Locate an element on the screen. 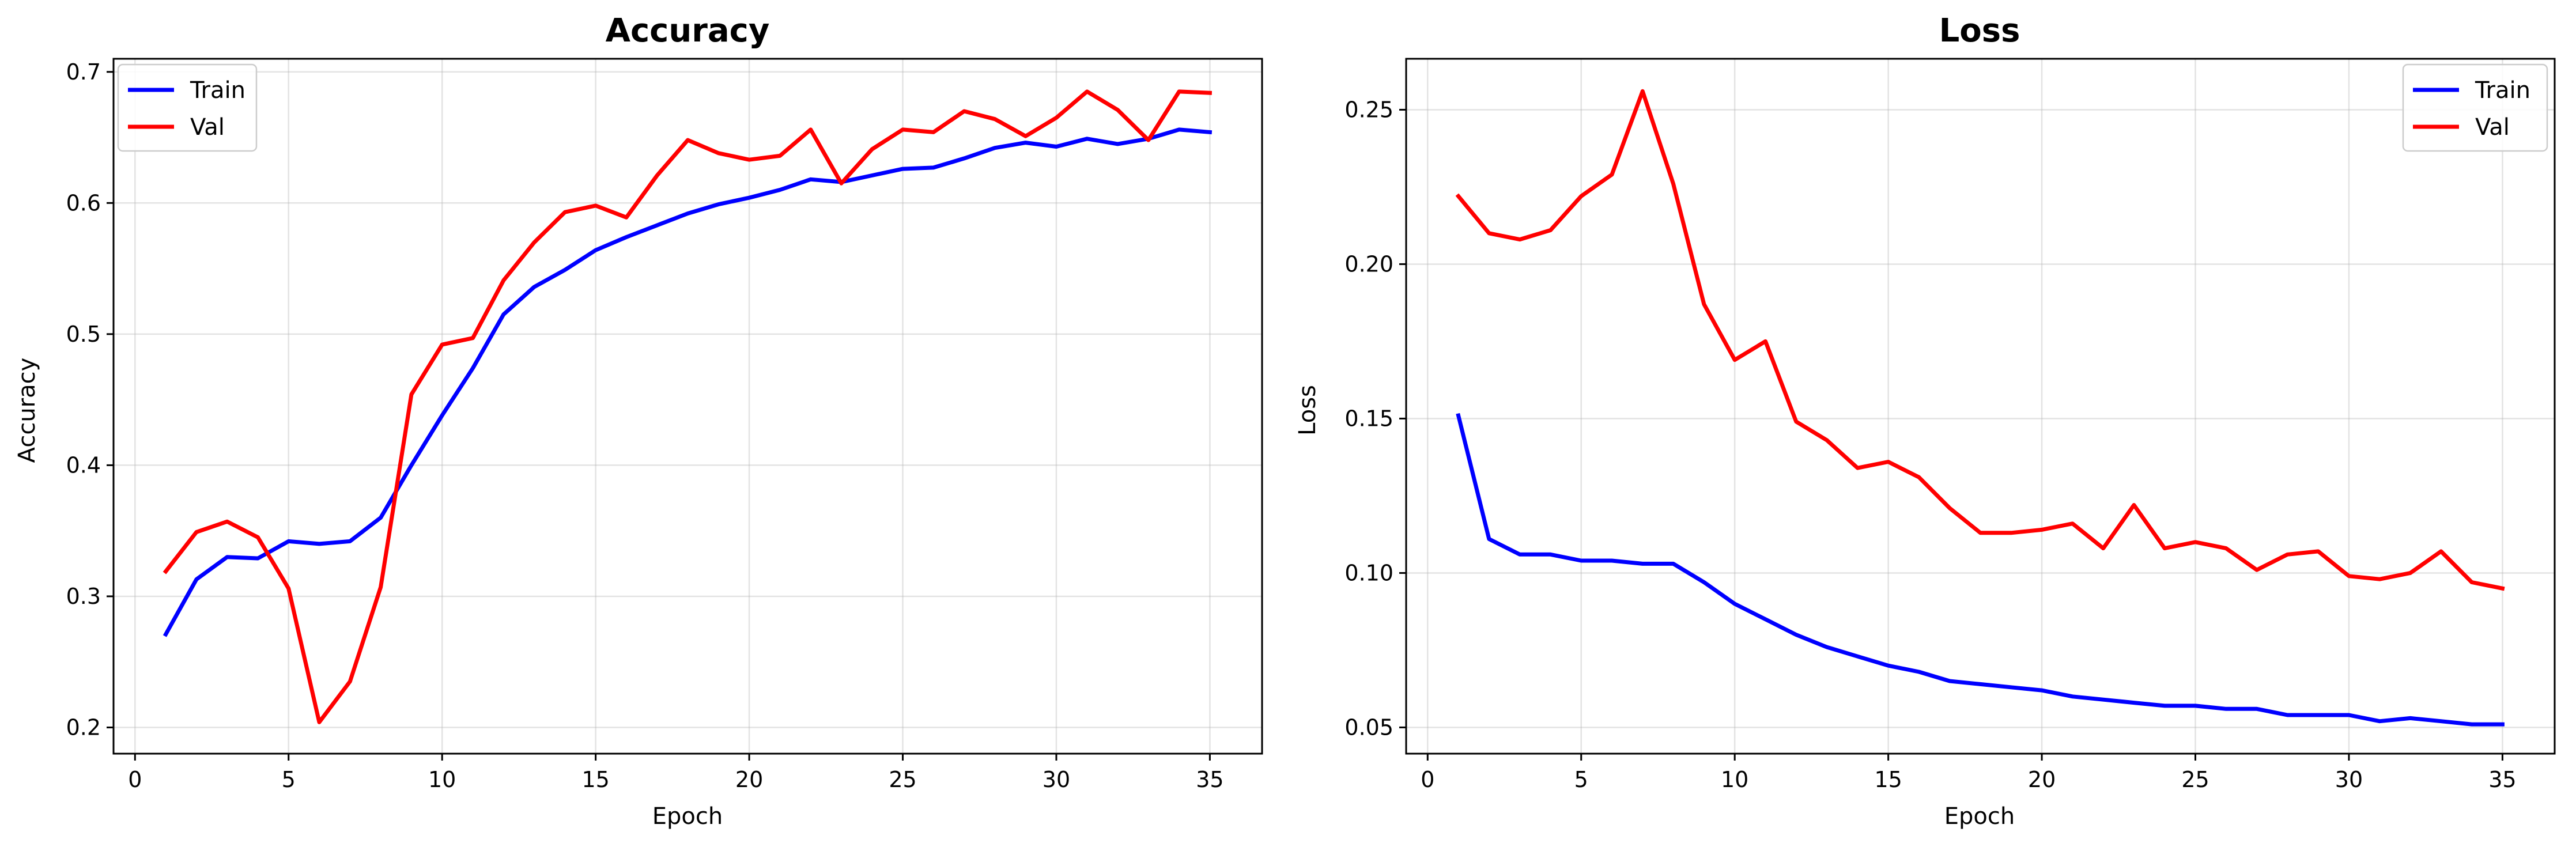  y-tick-label: 0.25 is located at coordinates (1368, 109).